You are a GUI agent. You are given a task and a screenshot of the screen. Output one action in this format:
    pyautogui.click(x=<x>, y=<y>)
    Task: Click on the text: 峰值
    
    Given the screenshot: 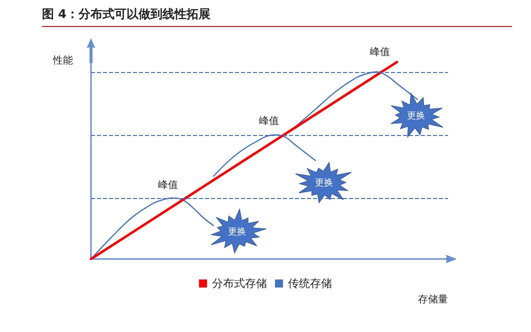 What is the action you would take?
    pyautogui.click(x=380, y=52)
    